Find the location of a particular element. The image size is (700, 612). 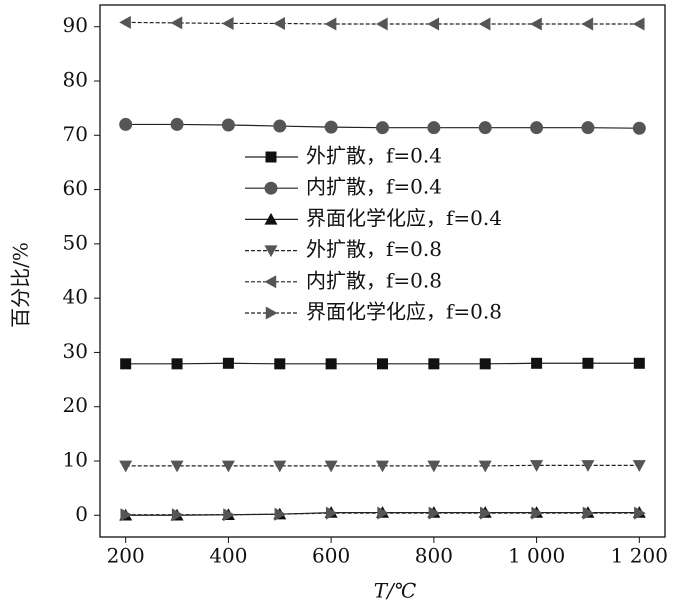

x-axis-label: T/℃ is located at coordinates (395, 591).